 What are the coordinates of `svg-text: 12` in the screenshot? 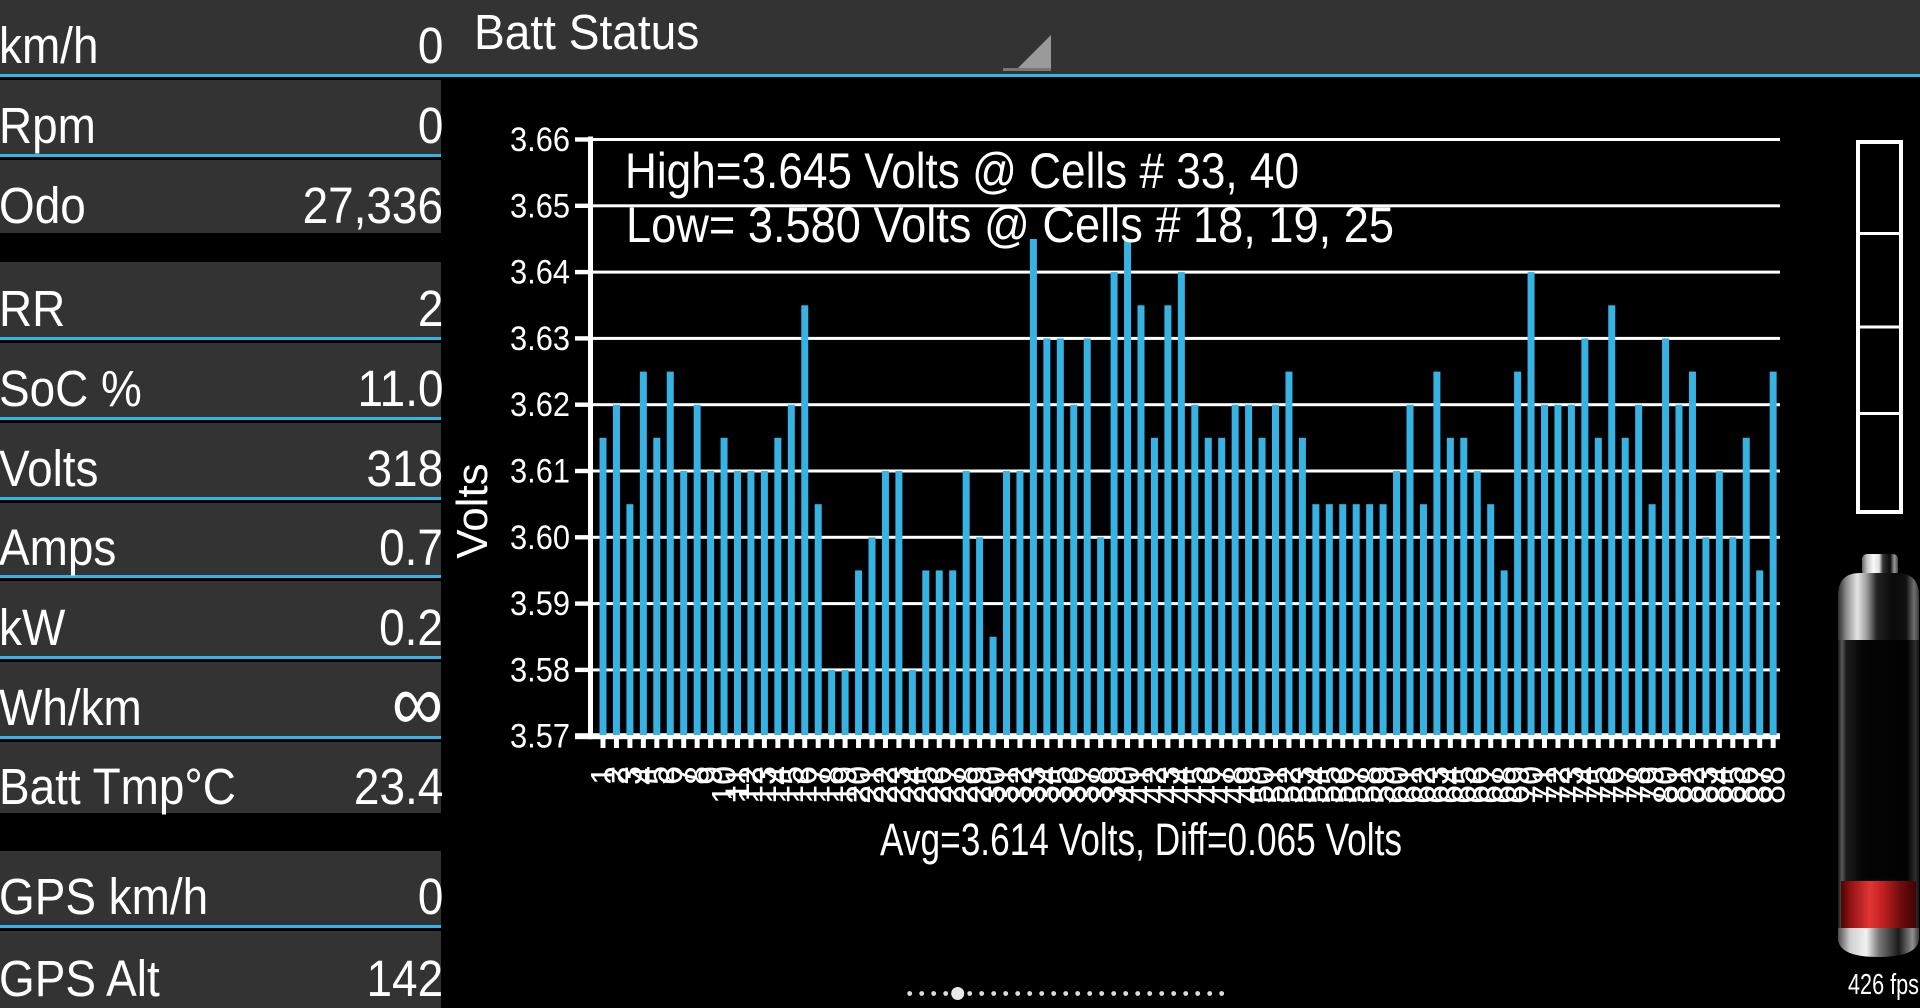 It's located at (751, 785).